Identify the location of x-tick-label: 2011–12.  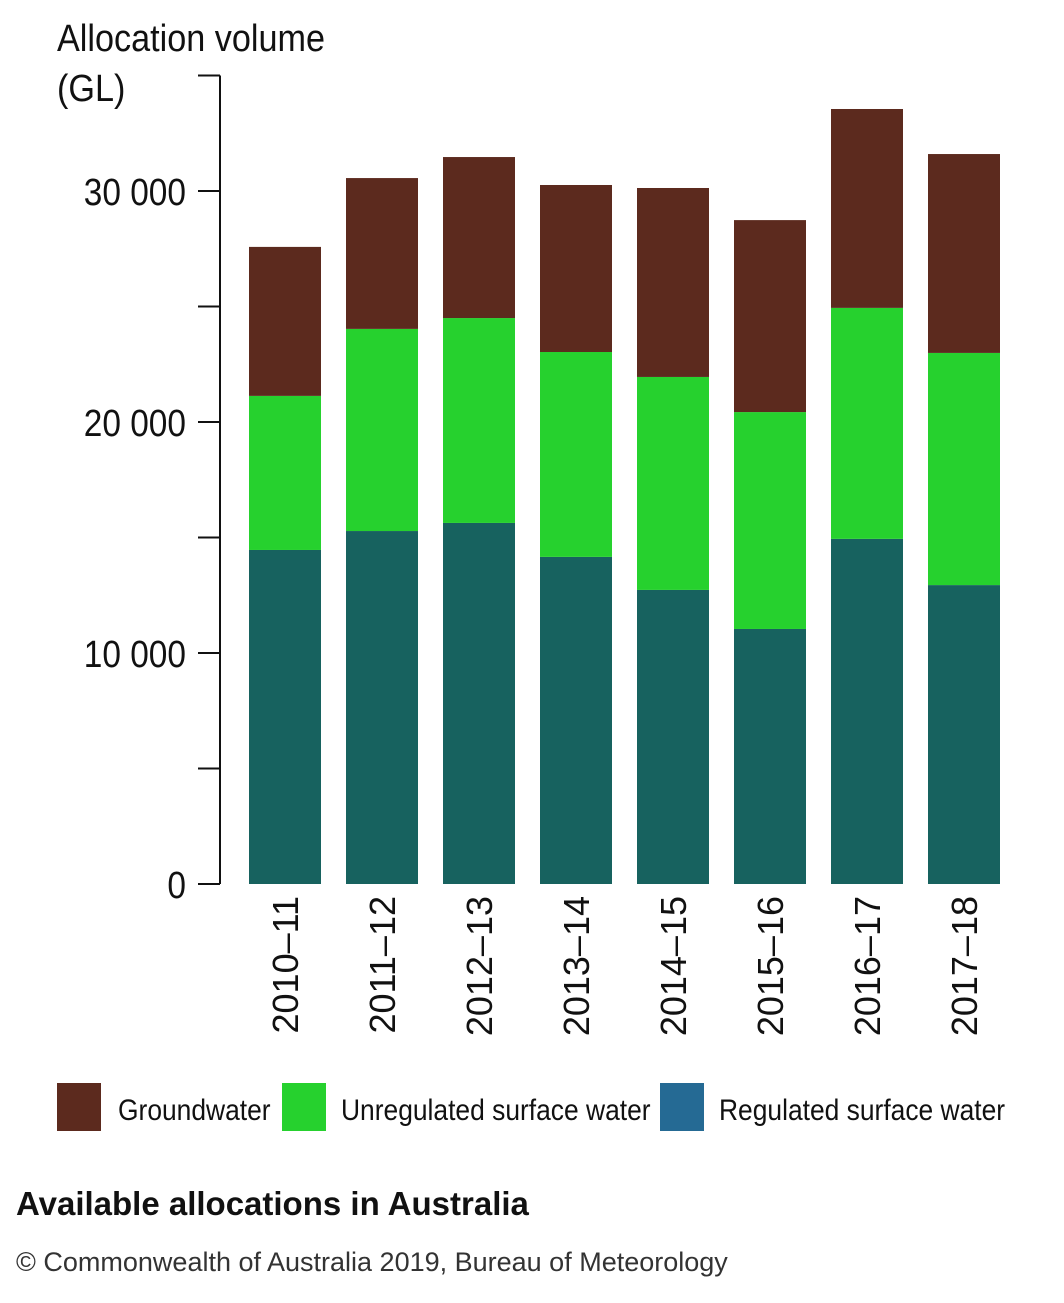
(382, 964).